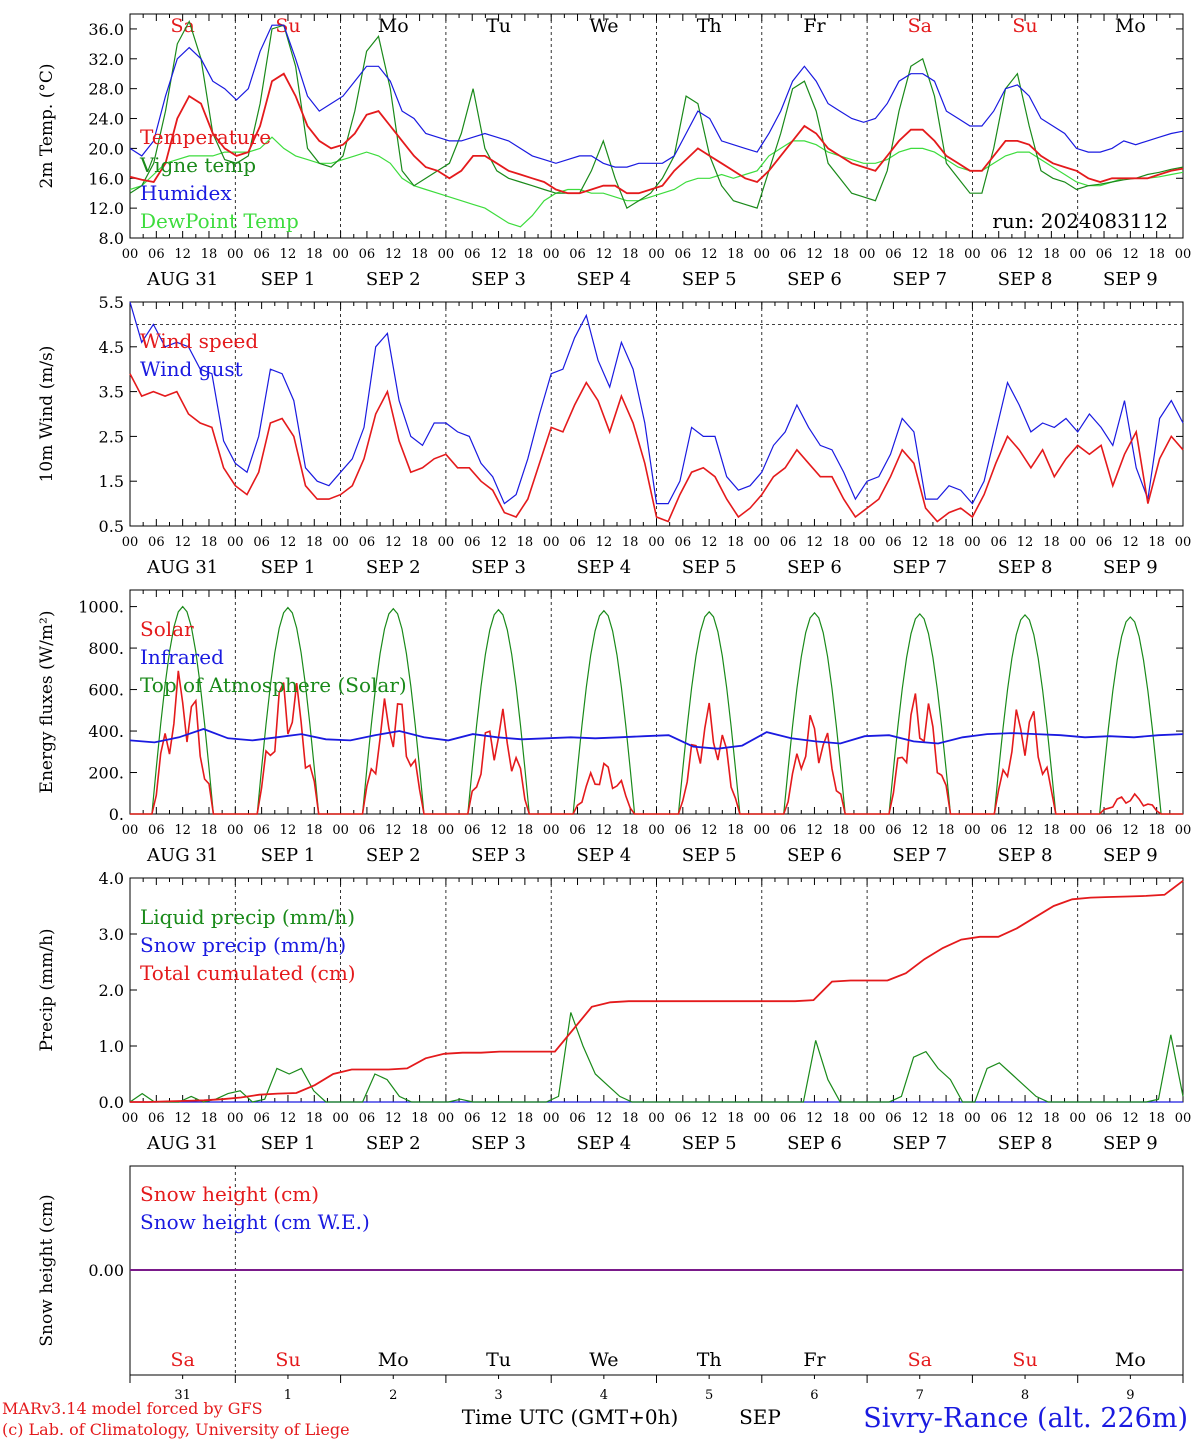  What do you see at coordinates (106, 89) in the screenshot?
I see `y-tick-label: 28.0` at bounding box center [106, 89].